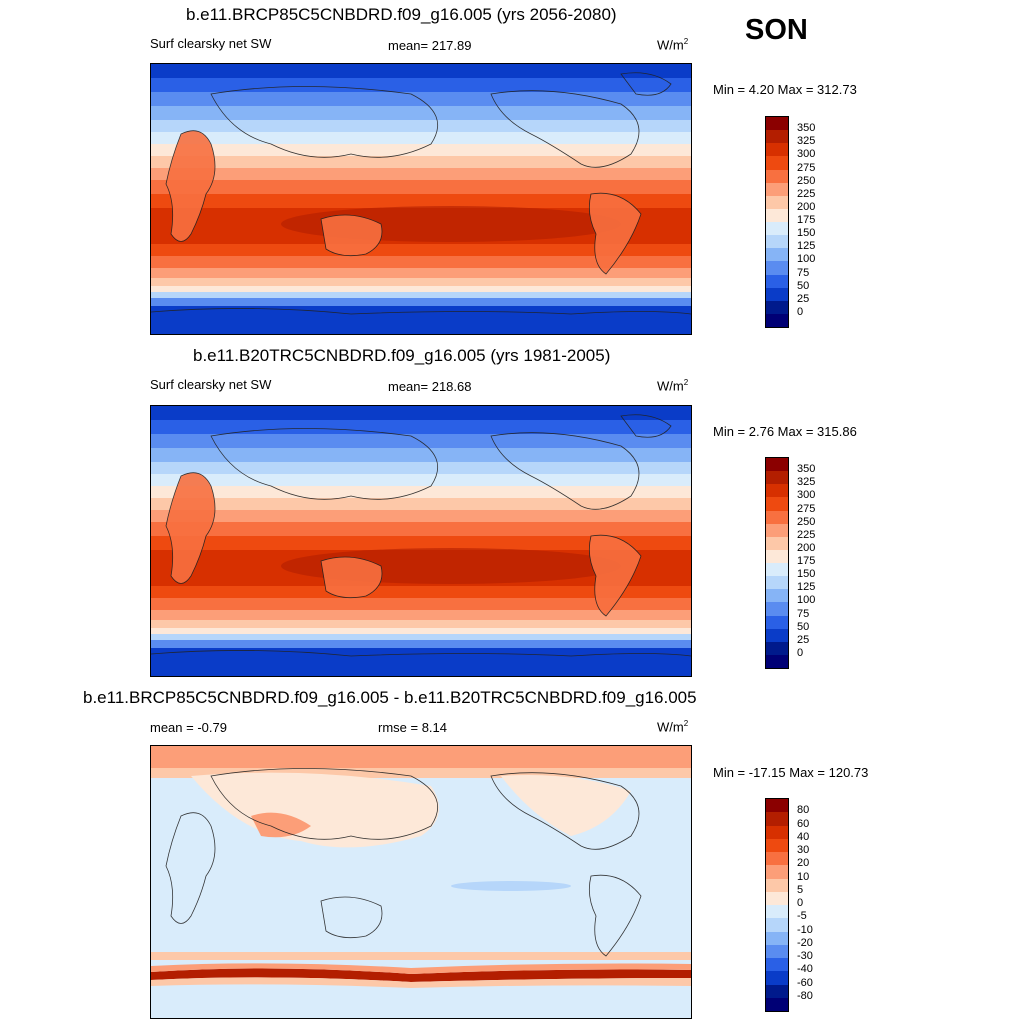 The height and width of the screenshot is (1024, 1024). What do you see at coordinates (805, 969) in the screenshot?
I see `colorbar-tick-label: -40` at bounding box center [805, 969].